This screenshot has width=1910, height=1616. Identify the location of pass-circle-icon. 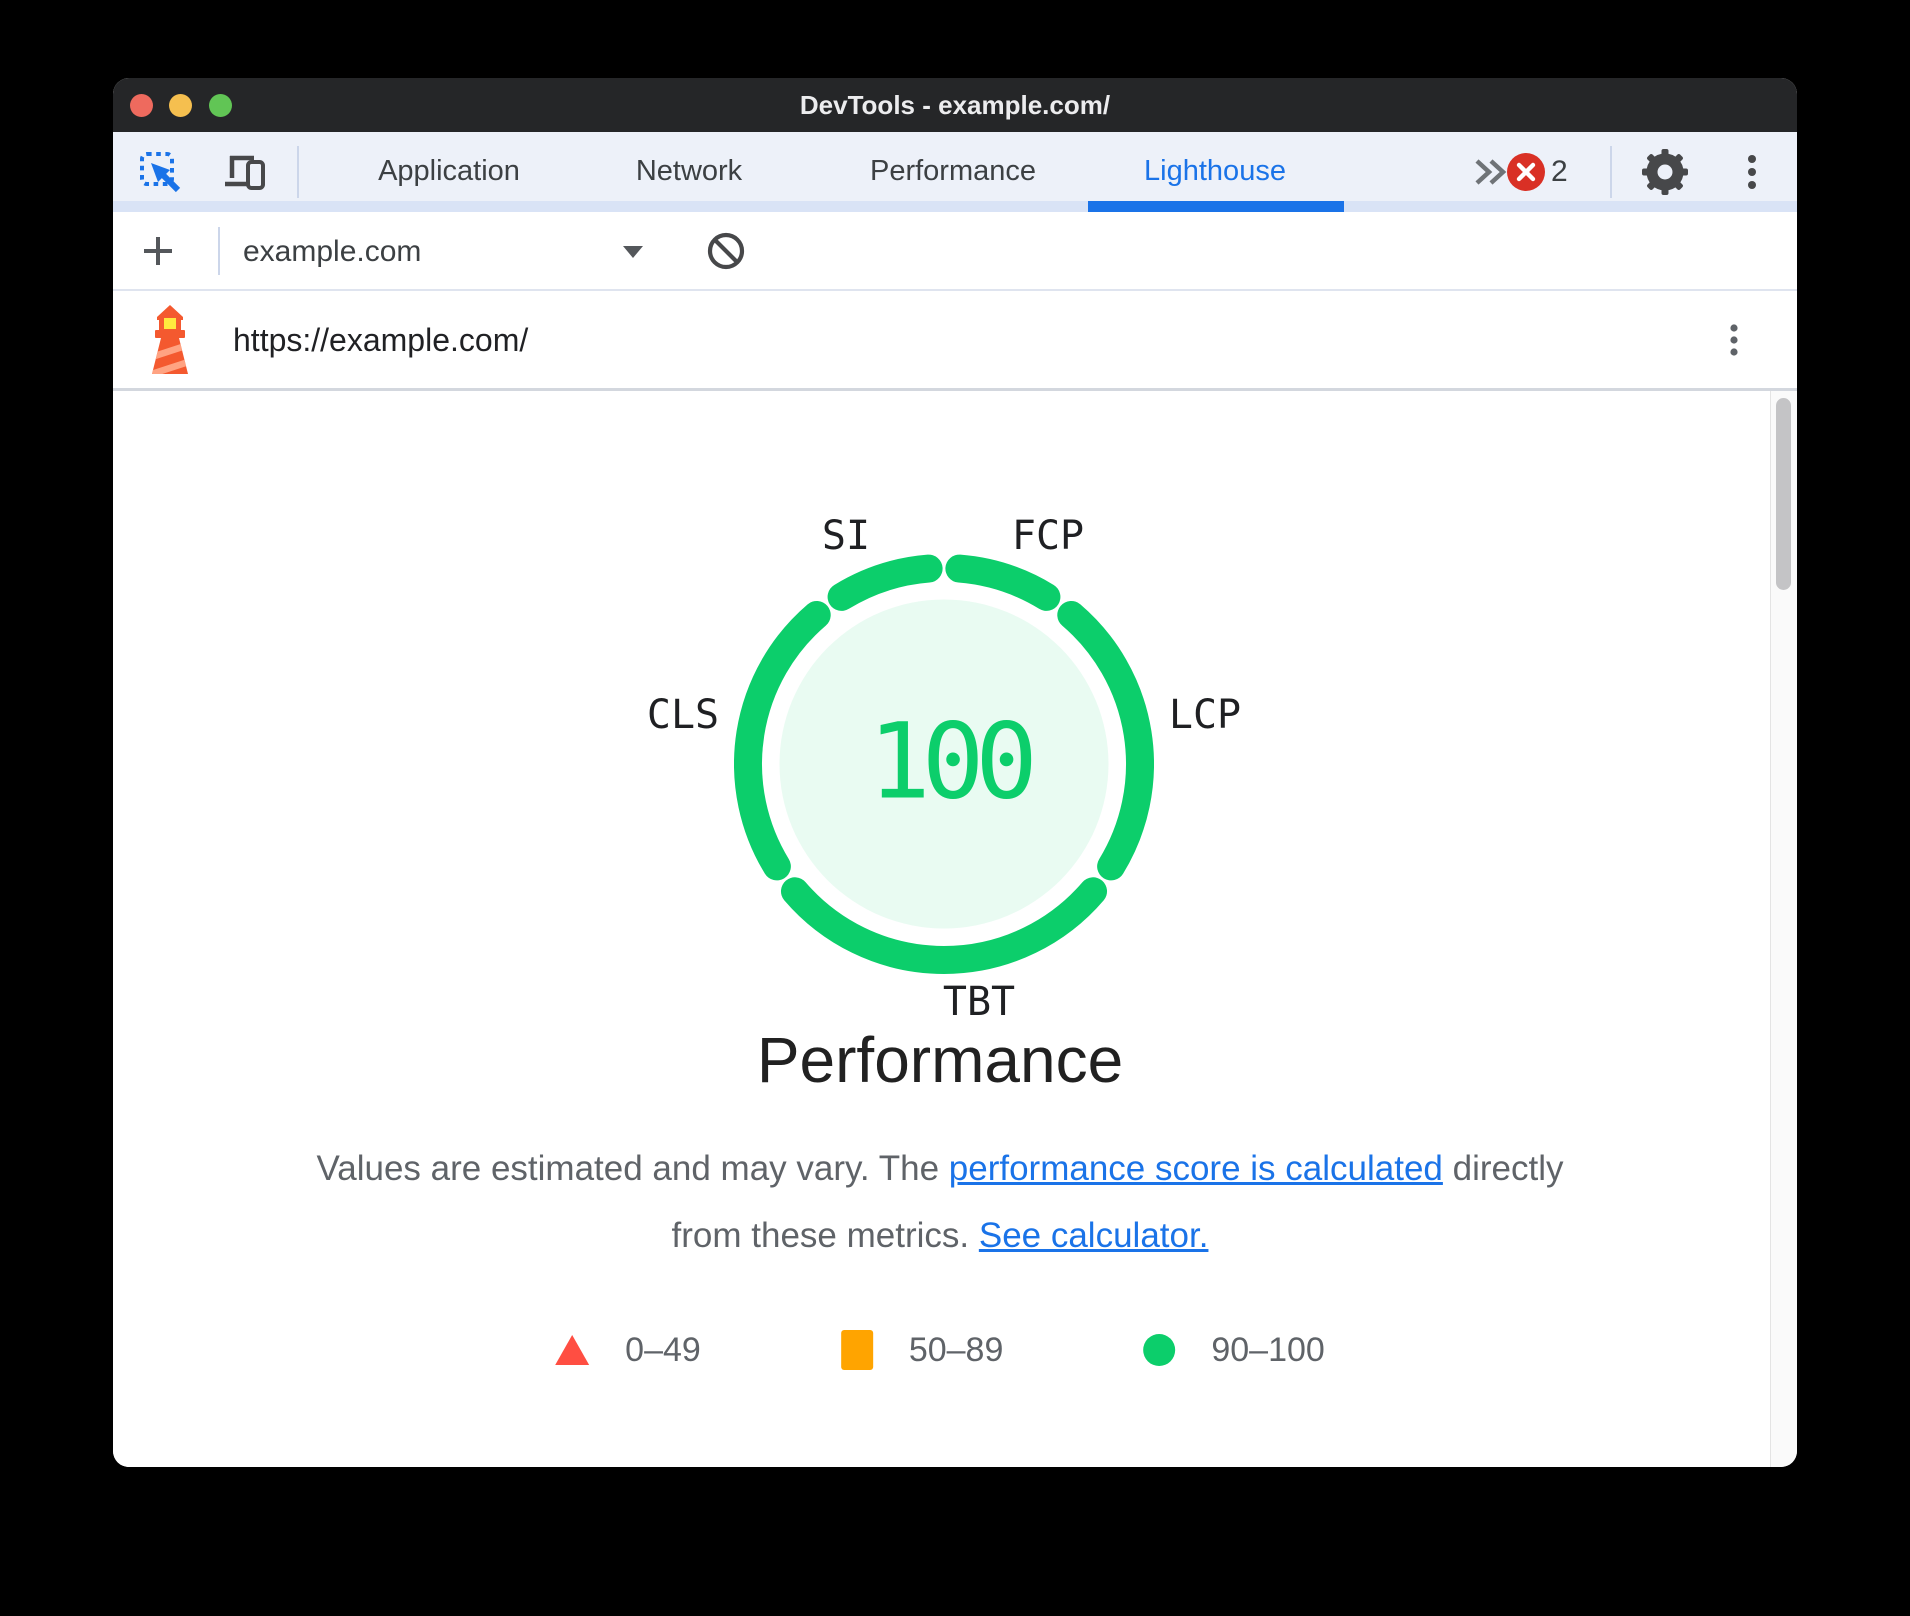
(1159, 1350).